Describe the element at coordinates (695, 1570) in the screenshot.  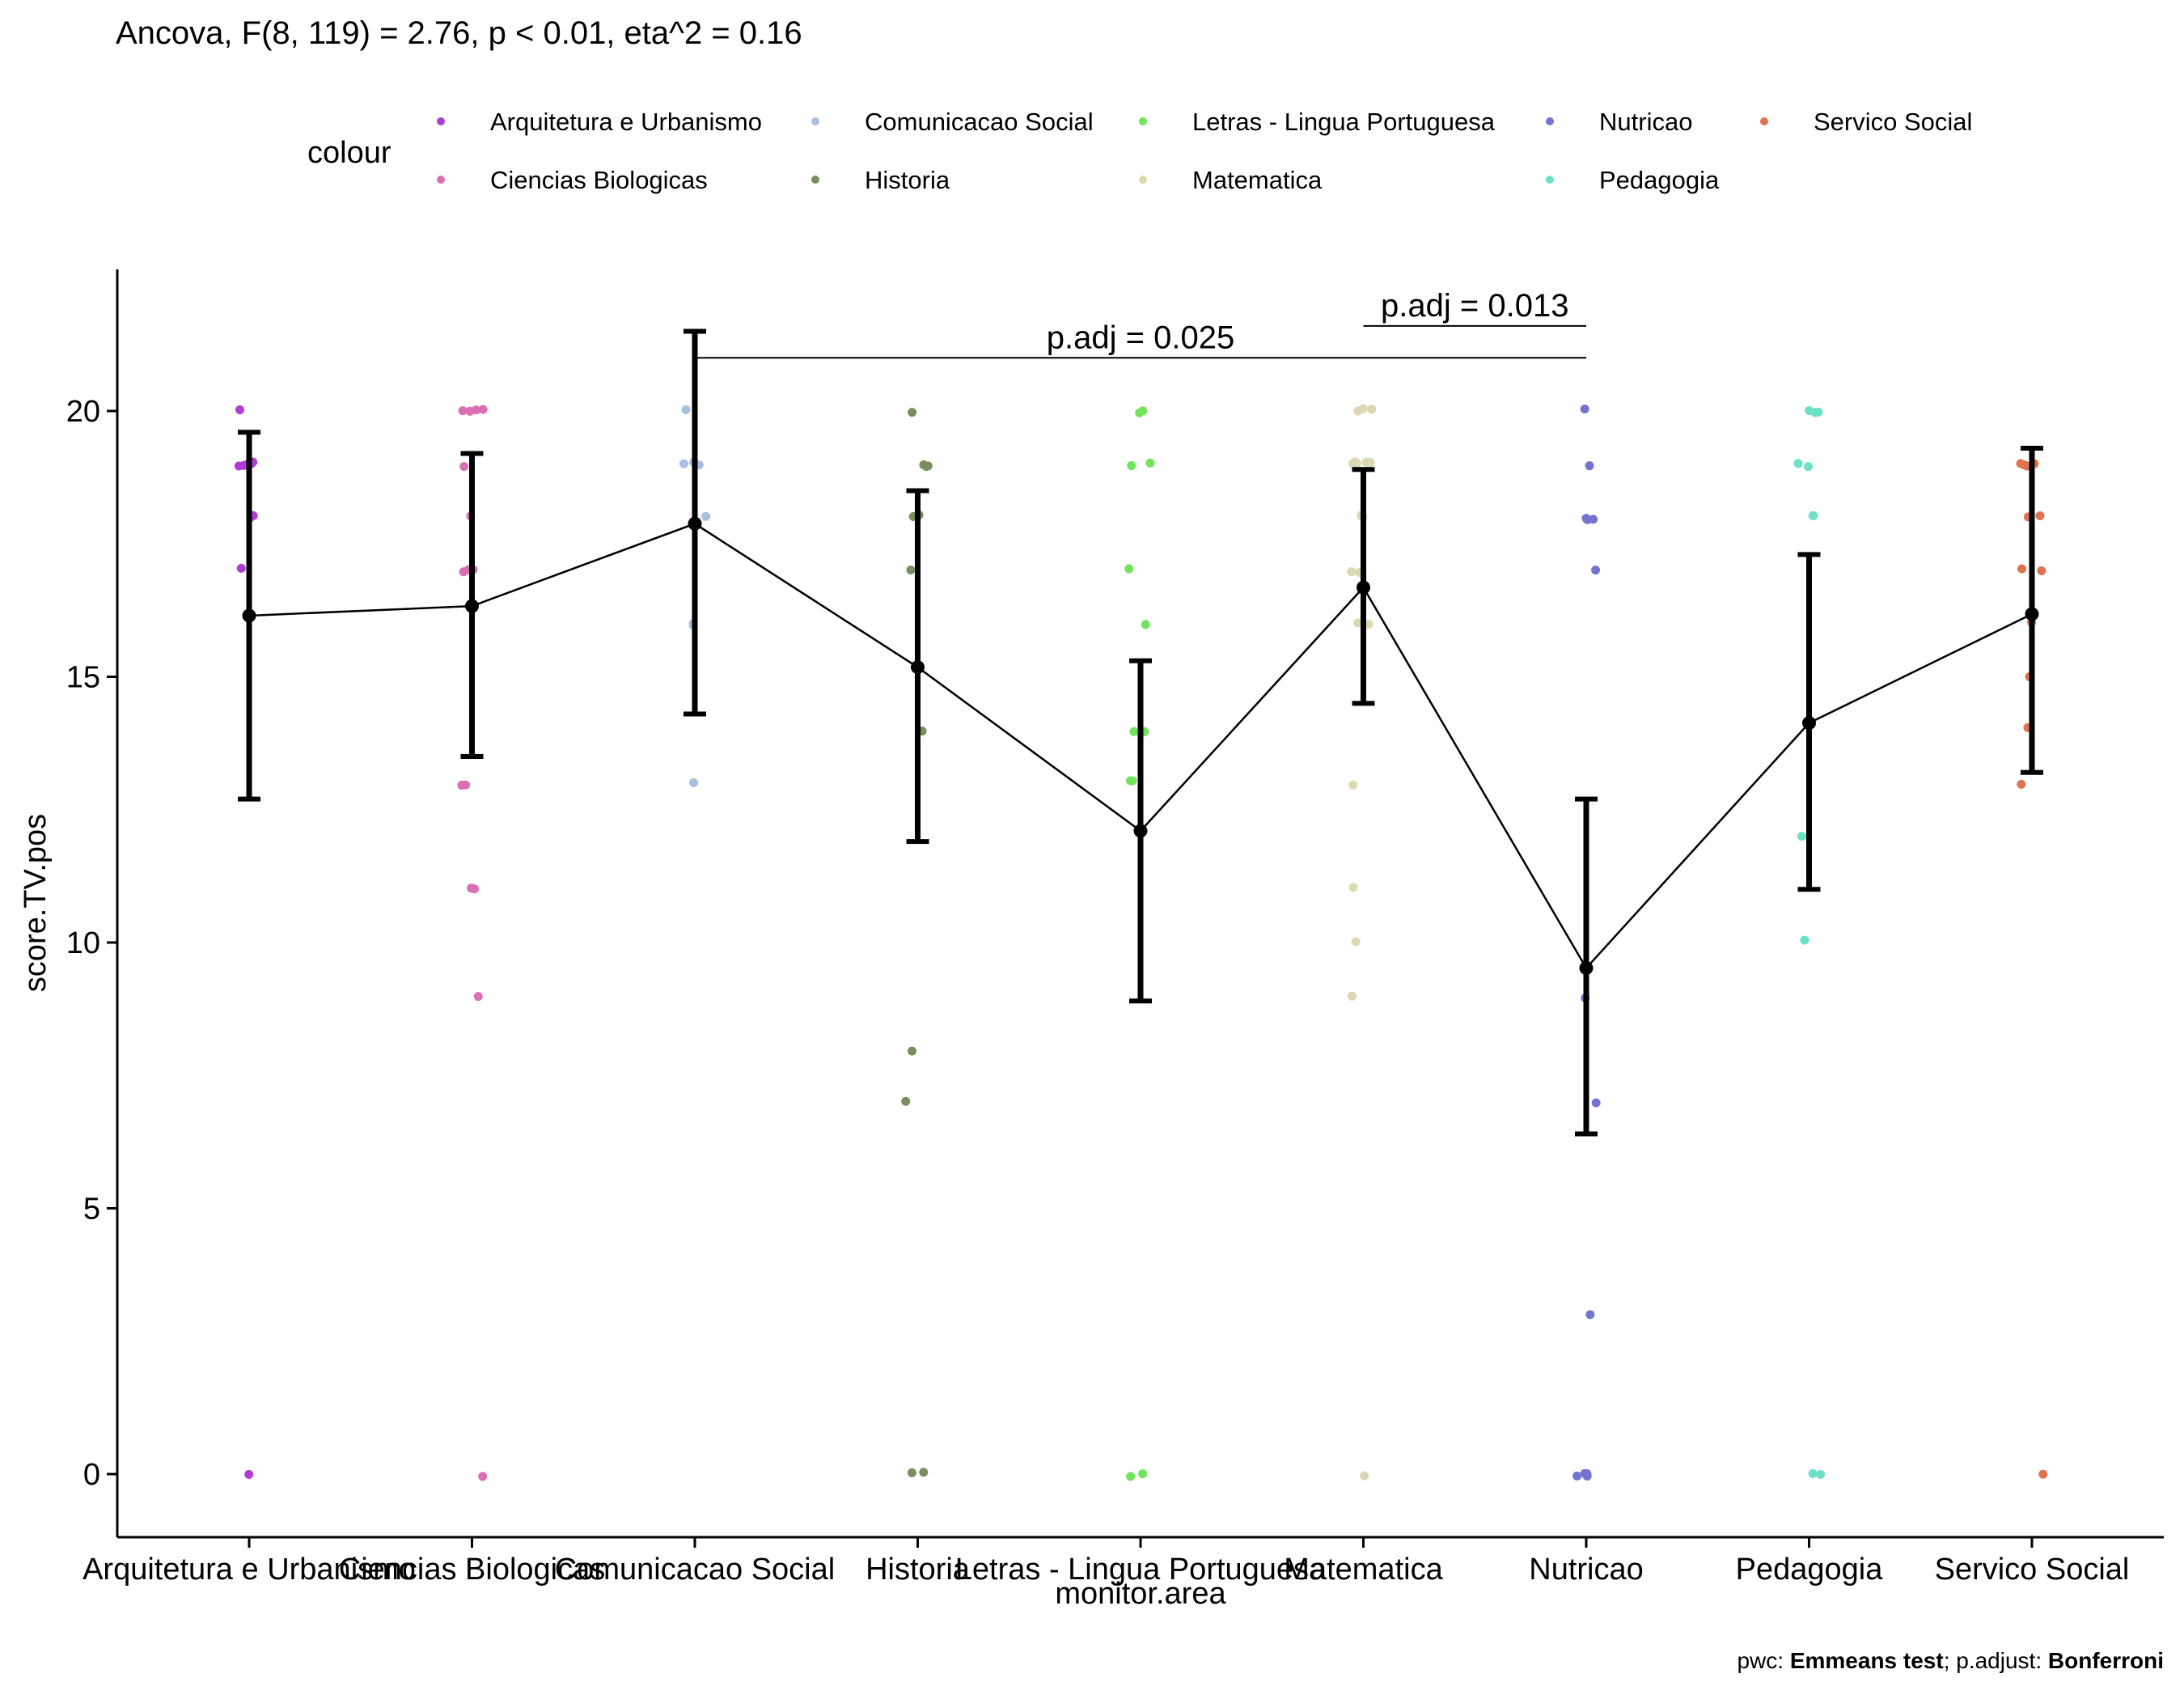
I see `x-tick-label: Comunicacao Social` at that location.